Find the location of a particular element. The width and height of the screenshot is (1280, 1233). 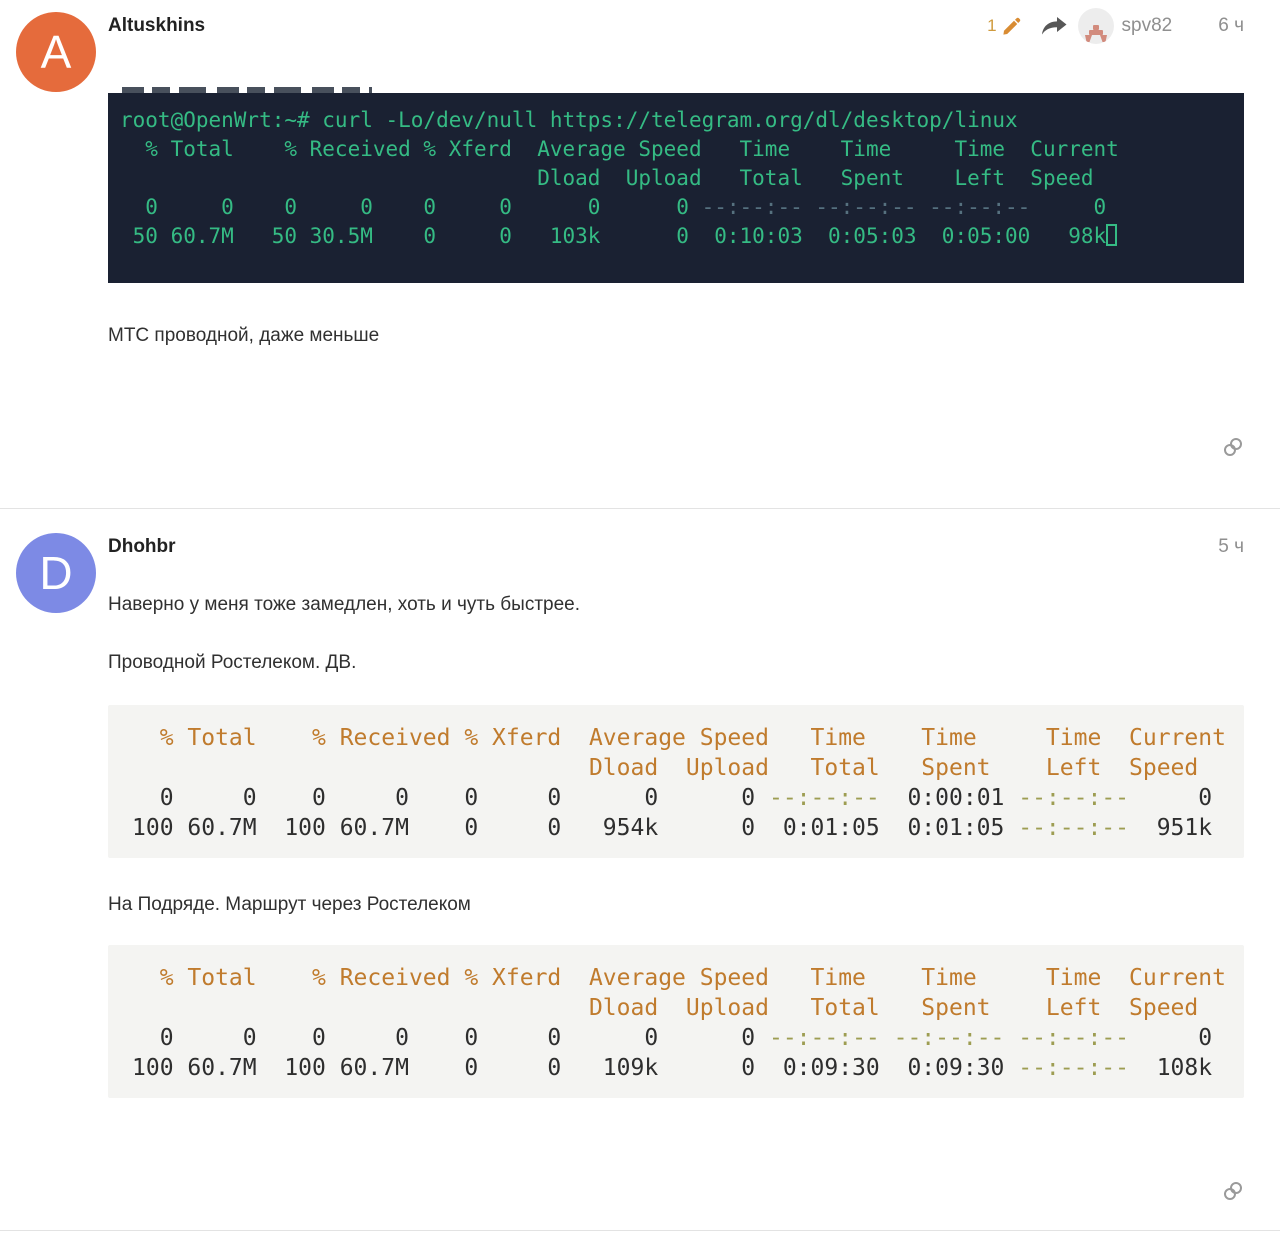

clipped-text-artifact is located at coordinates (247, 90).